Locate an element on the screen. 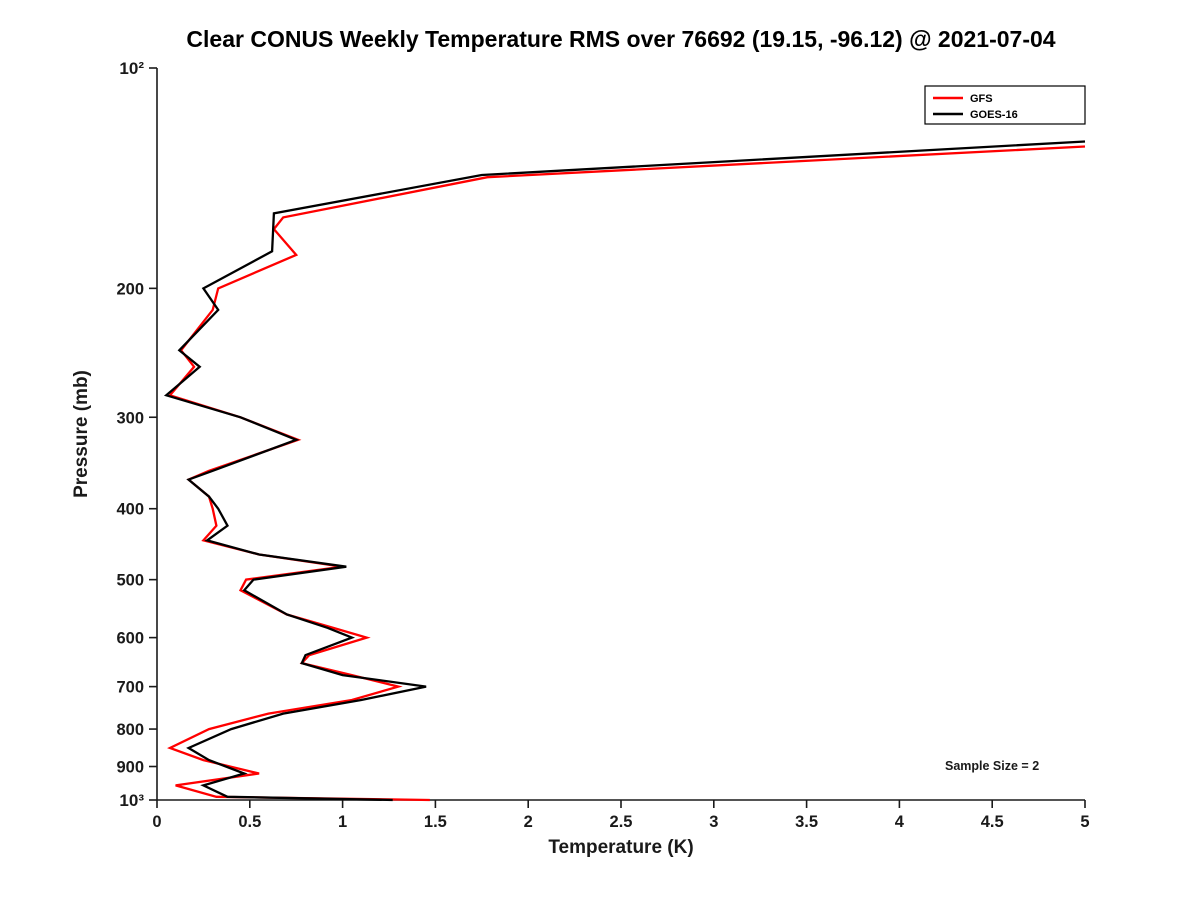 Image resolution: width=1200 pixels, height=900 pixels. x-tick-label-1-5: 1.5 is located at coordinates (435, 822).